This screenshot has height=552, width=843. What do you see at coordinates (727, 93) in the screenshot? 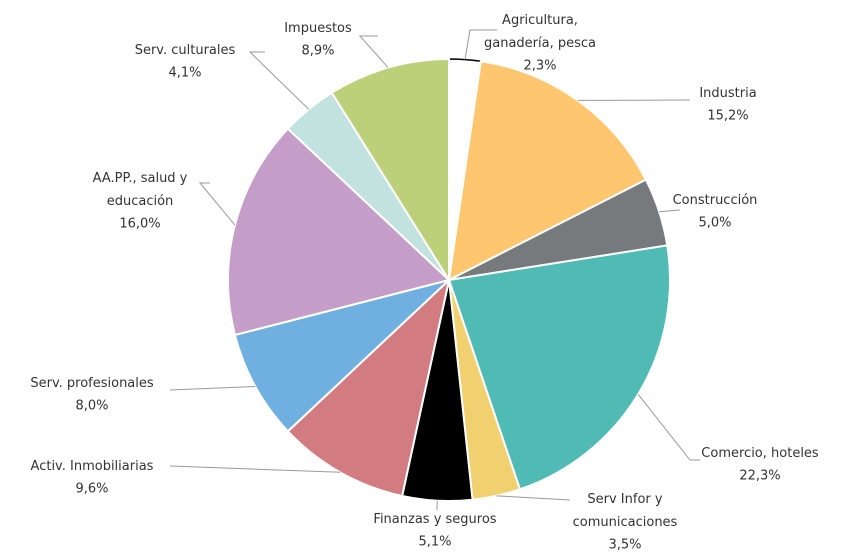
I see `category-label: Industria` at bounding box center [727, 93].